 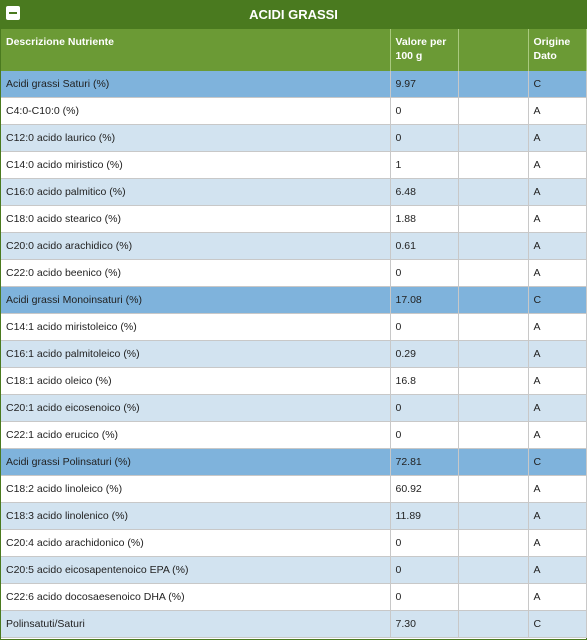 I want to click on value-cell: 16.8, so click(x=424, y=381).